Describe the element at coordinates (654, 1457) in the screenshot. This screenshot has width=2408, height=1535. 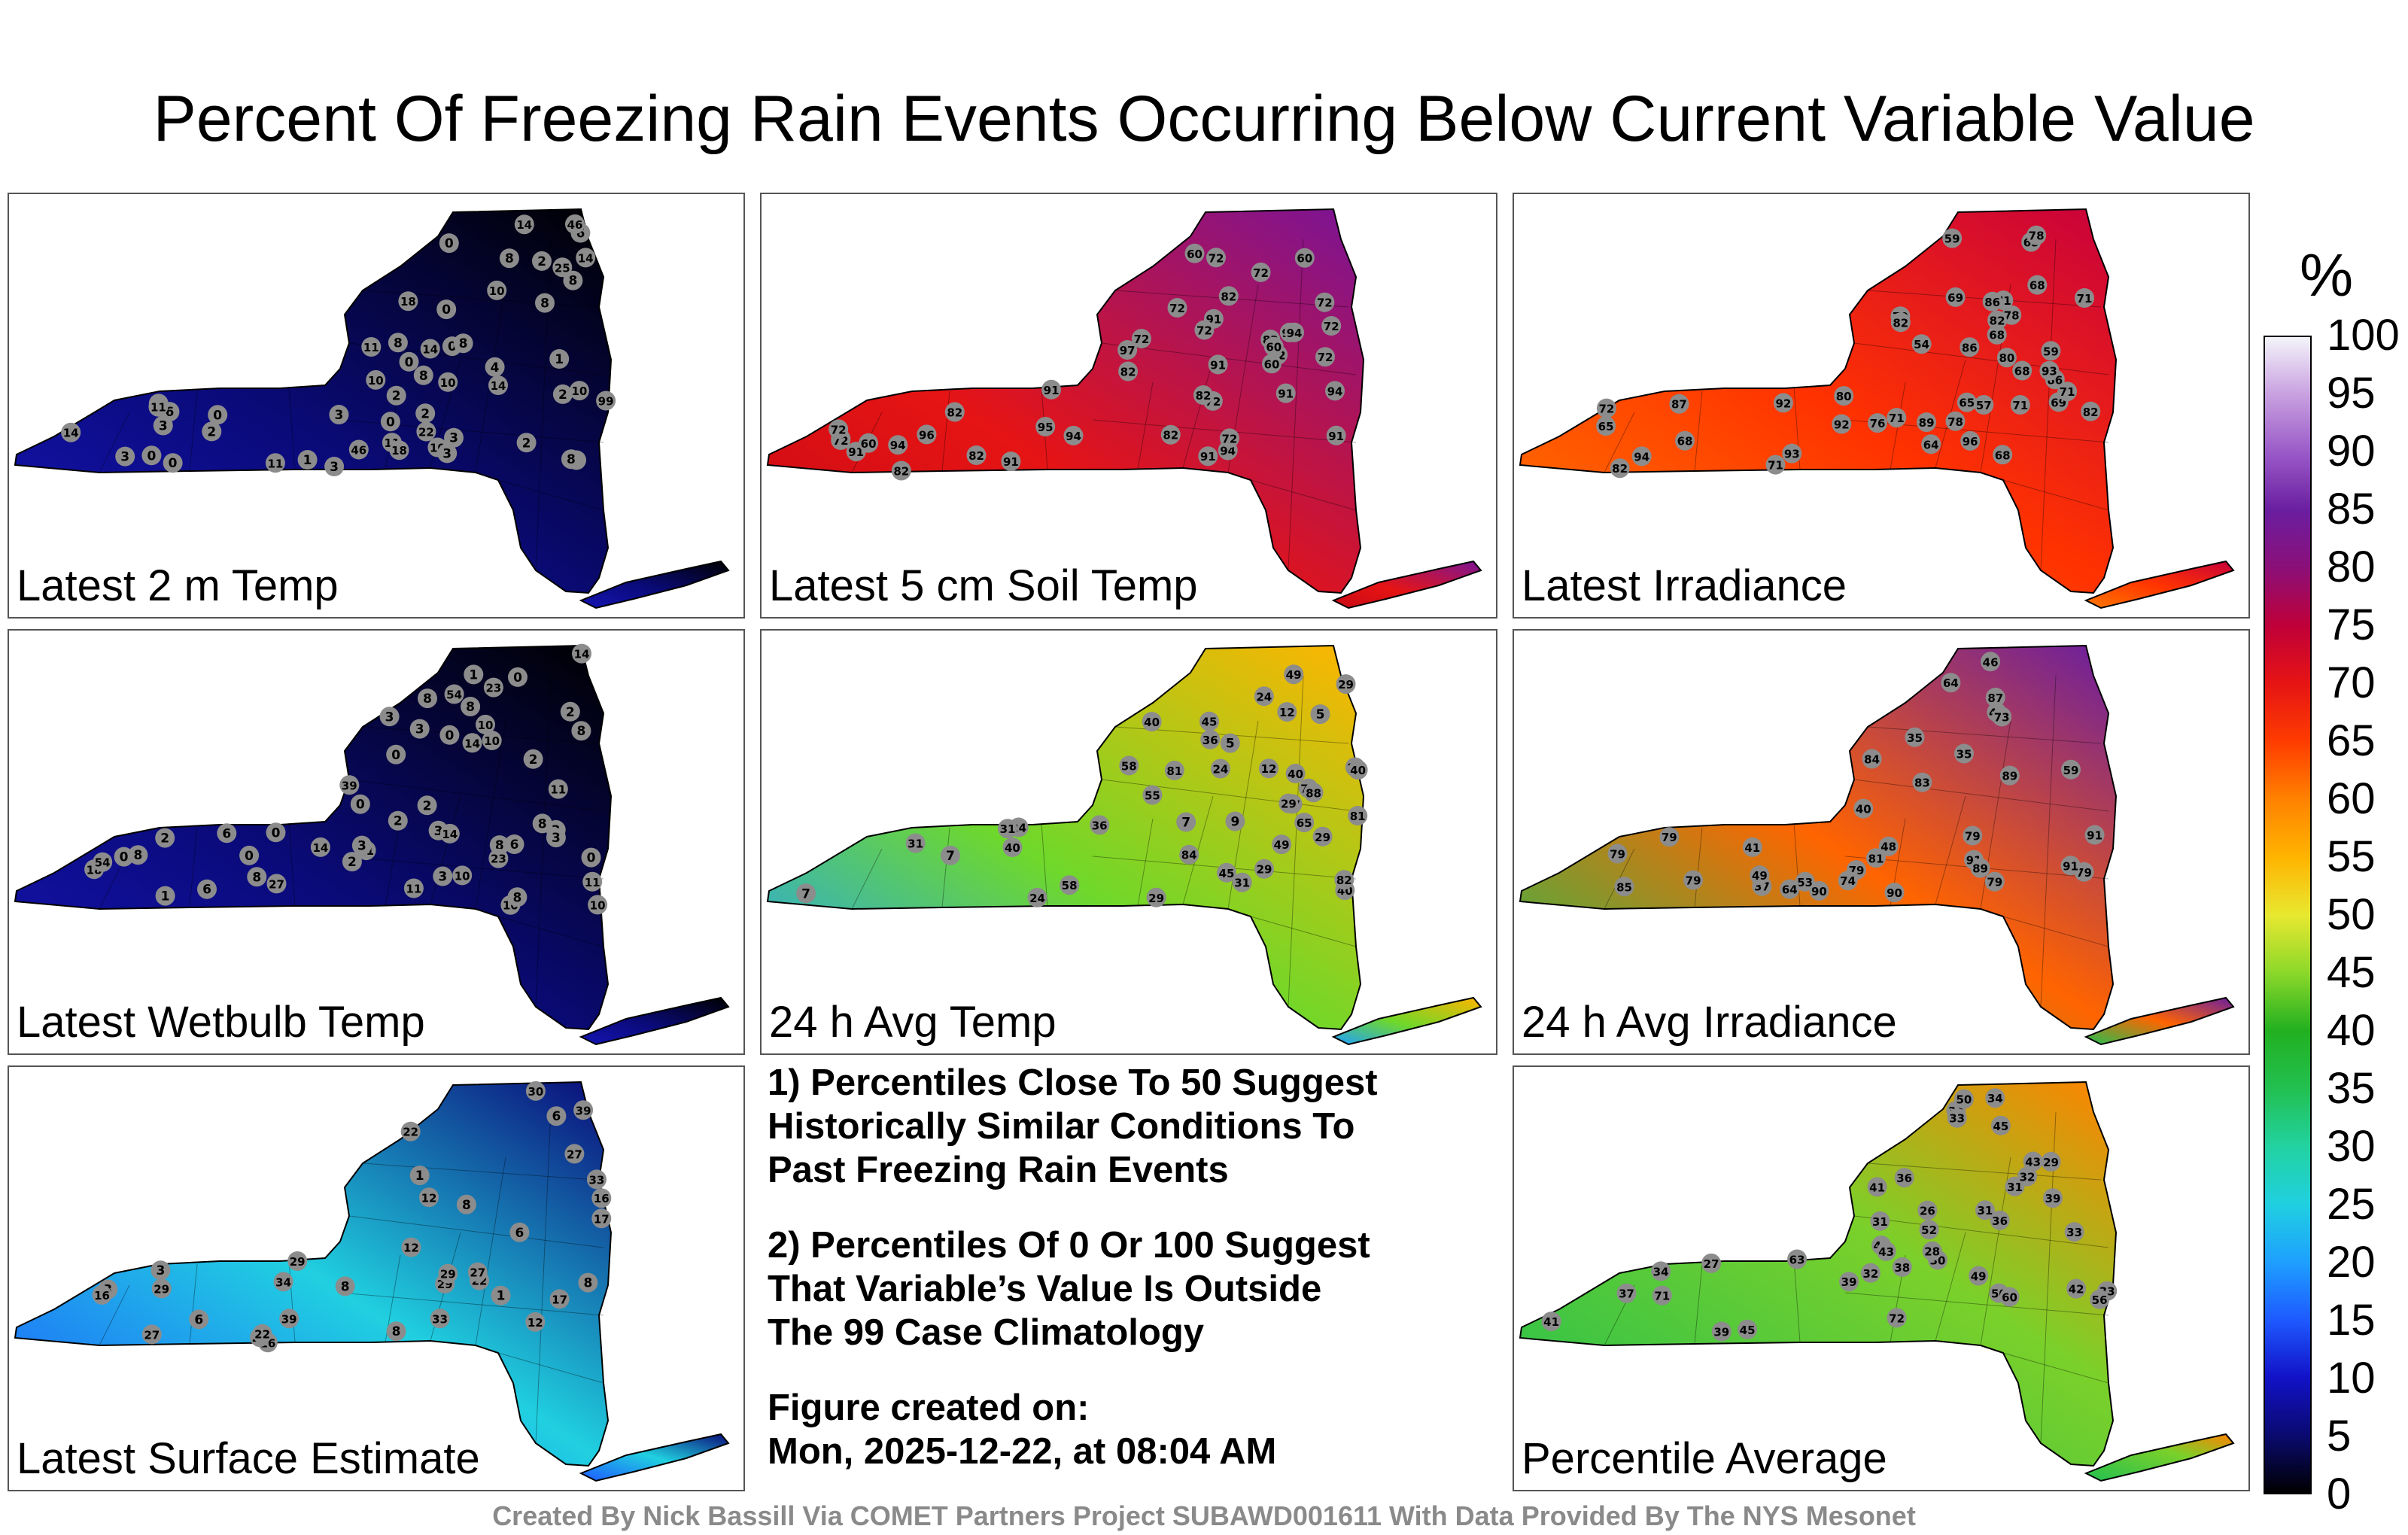
I see `long-island-fill` at that location.